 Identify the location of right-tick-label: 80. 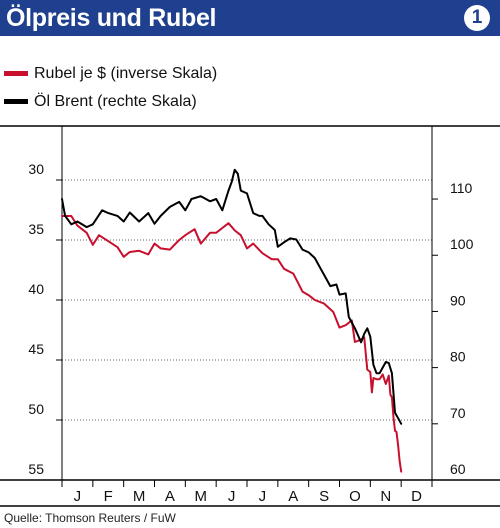
(458, 357).